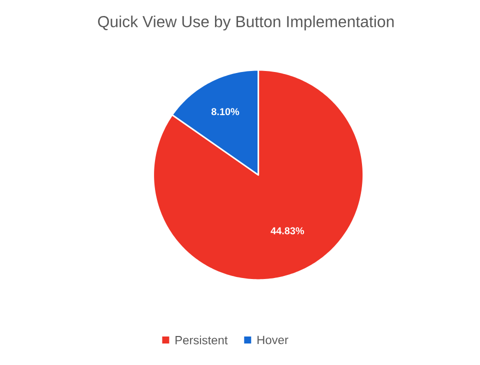 The image size is (480, 365). Describe the element at coordinates (225, 112) in the screenshot. I see `data-label: 8.10%` at that location.